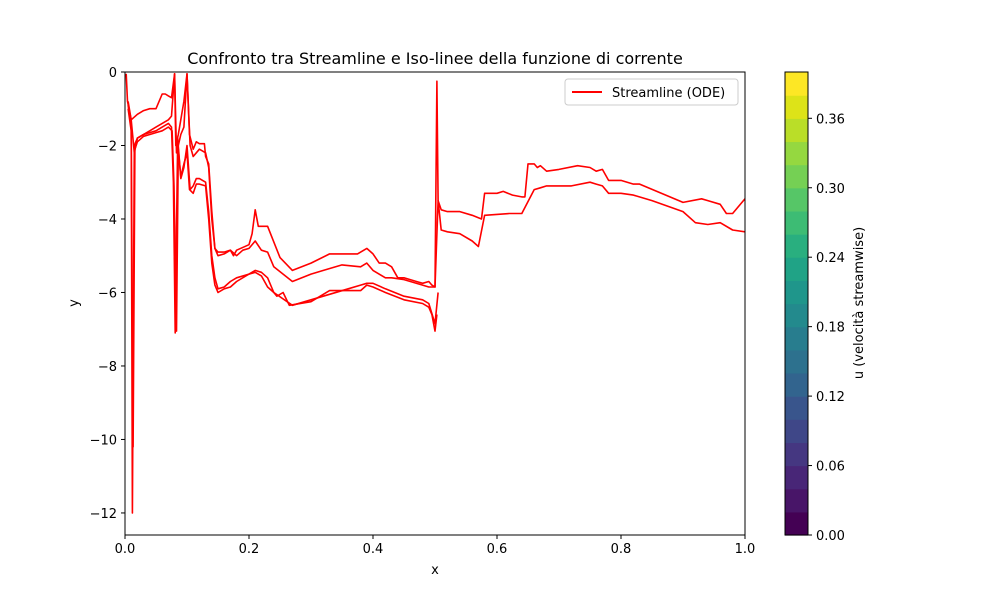 The width and height of the screenshot is (1000, 600). Describe the element at coordinates (107, 146) in the screenshot. I see `y-tick-label: −2` at that location.